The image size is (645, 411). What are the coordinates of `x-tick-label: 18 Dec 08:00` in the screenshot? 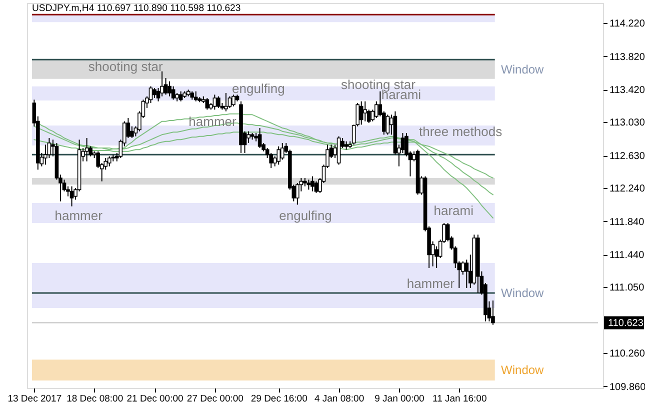 It's located at (95, 399).